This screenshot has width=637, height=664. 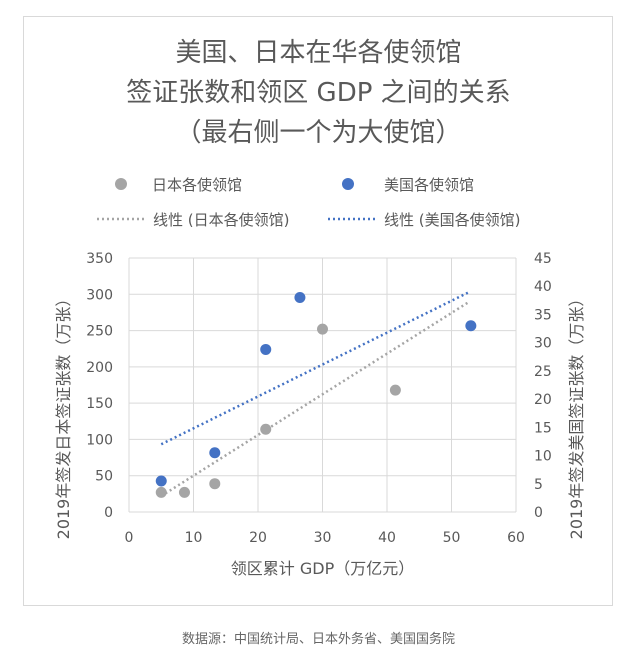 I want to click on y-right-axis-title: 2019年签发美国签证张数（万张）, so click(x=576, y=415).